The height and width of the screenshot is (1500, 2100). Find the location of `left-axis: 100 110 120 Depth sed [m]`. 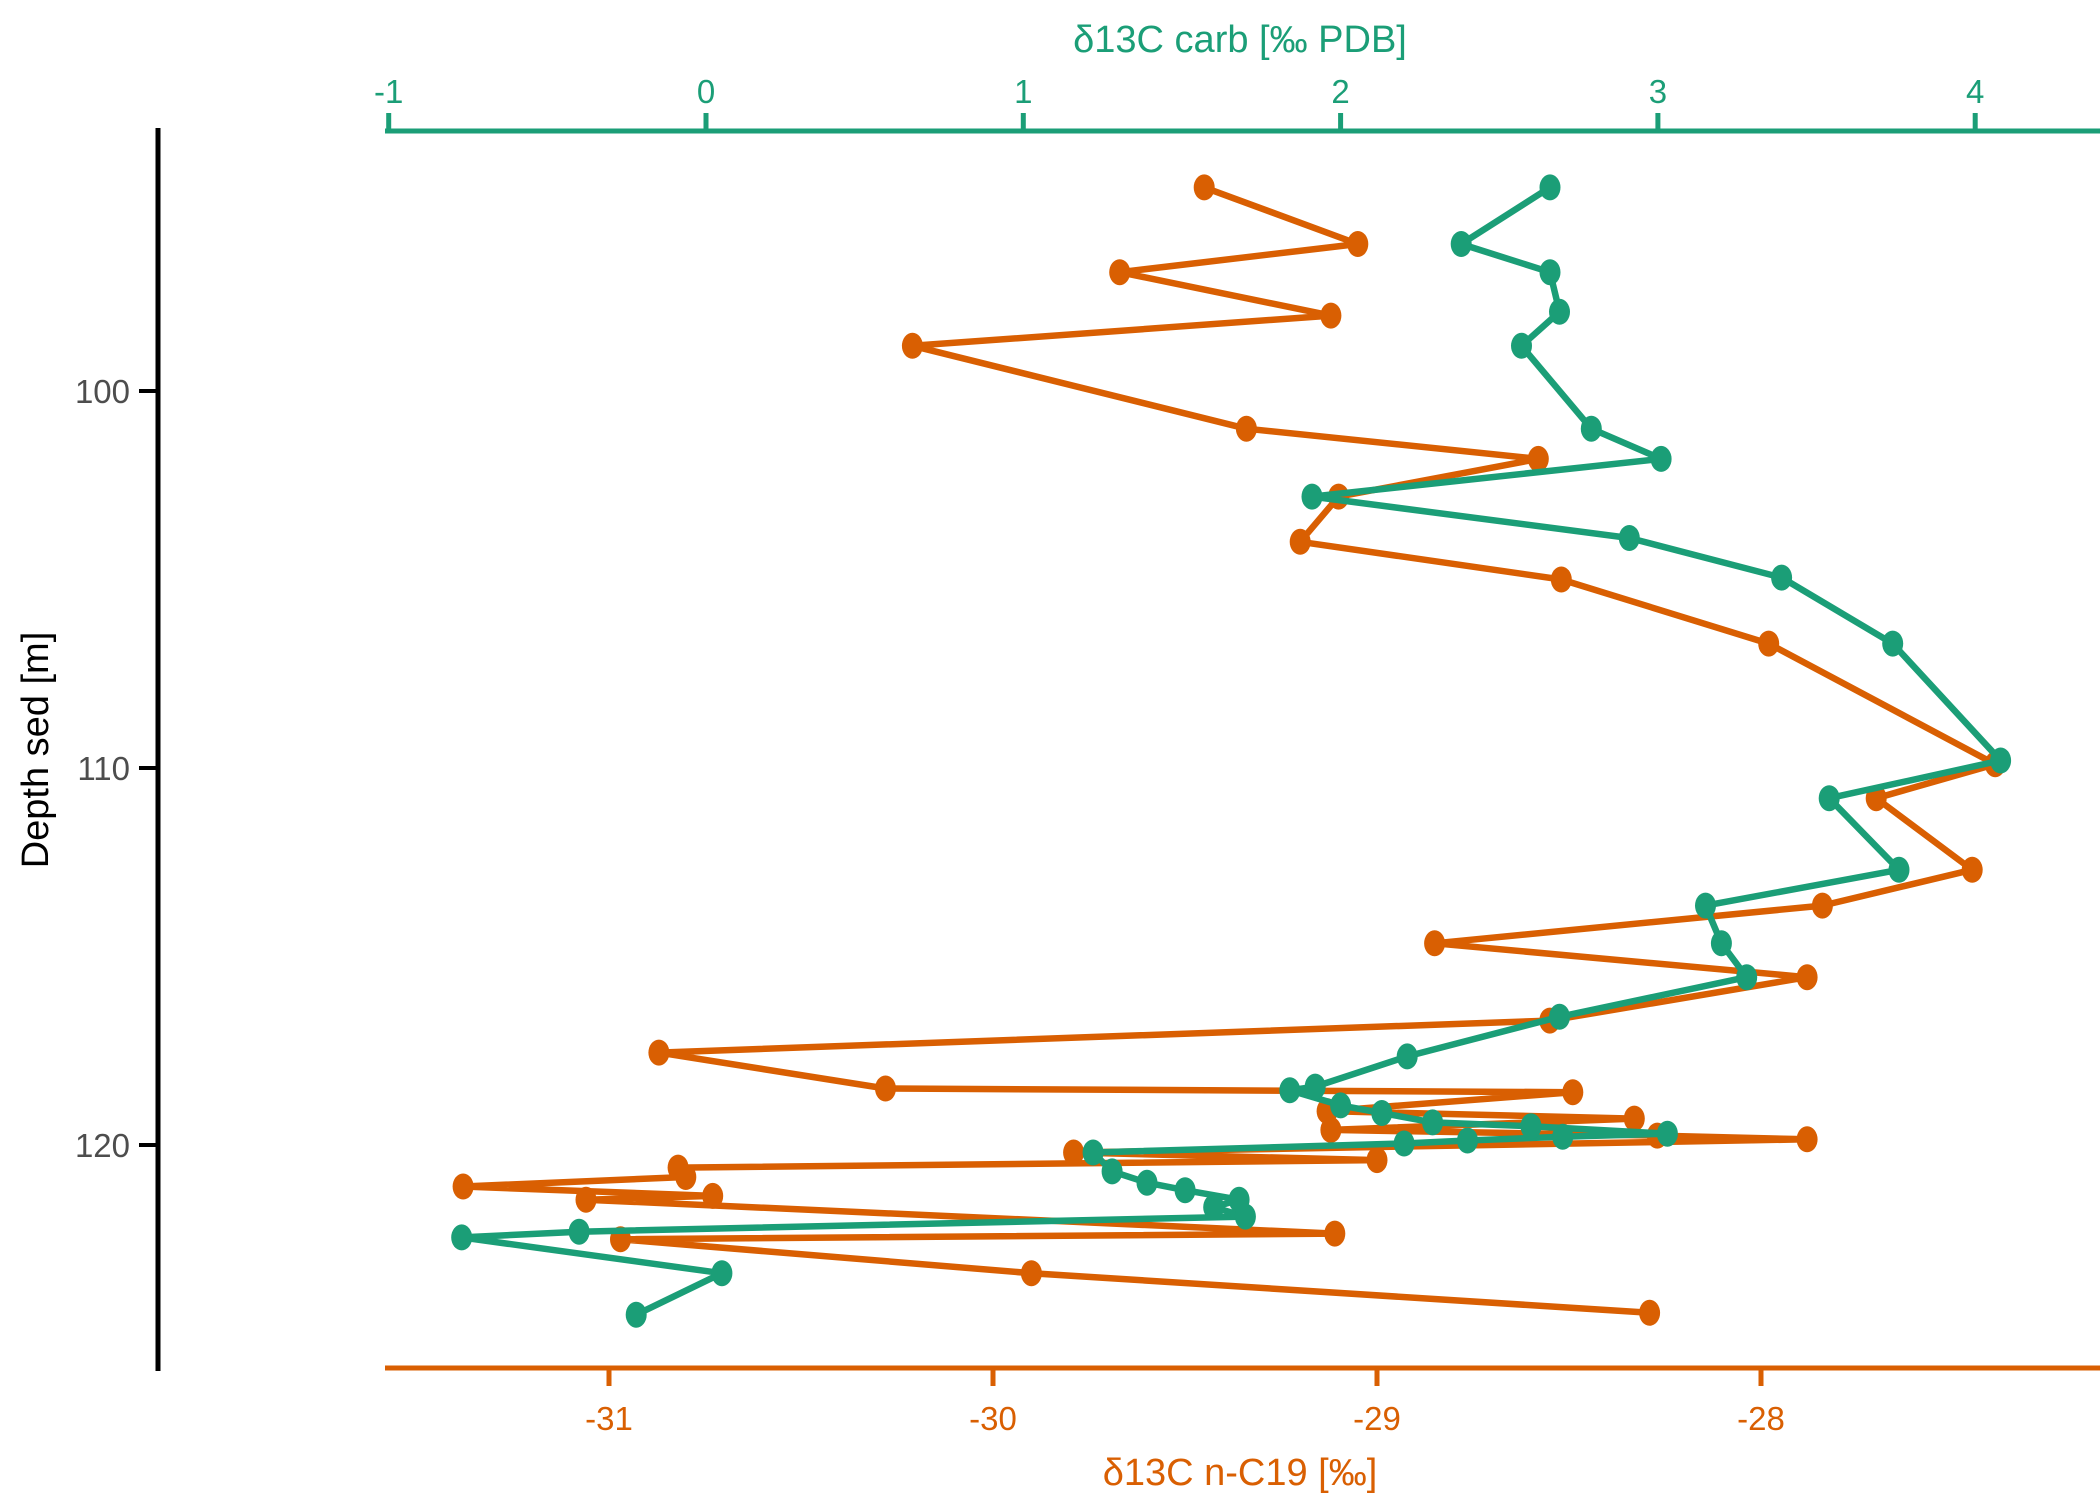

left-axis: 100 110 120 Depth sed [m] is located at coordinates (88, 749).